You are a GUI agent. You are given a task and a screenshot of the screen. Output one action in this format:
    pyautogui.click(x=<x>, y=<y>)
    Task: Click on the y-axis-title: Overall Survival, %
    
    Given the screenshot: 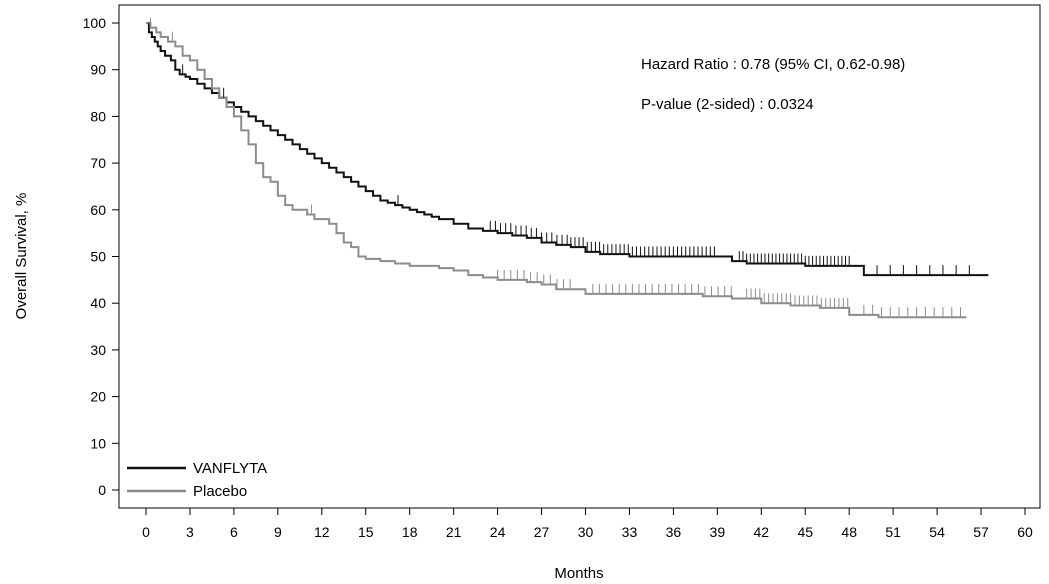 What is the action you would take?
    pyautogui.click(x=21, y=256)
    